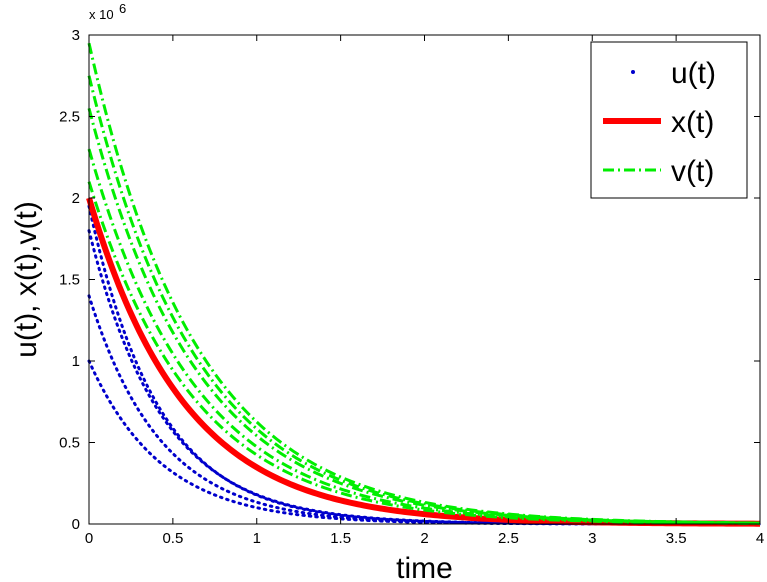  I want to click on x-tick-label: 0, so click(89, 538).